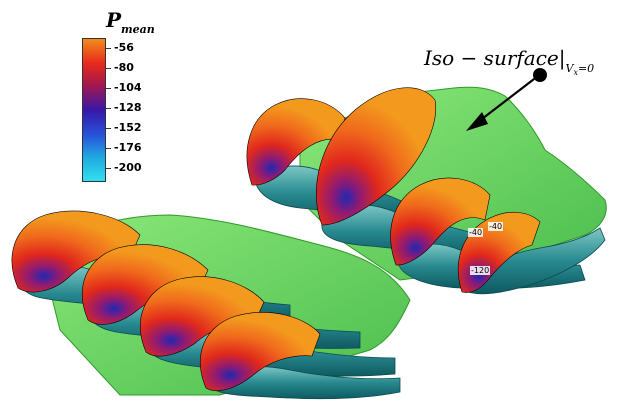  Describe the element at coordinates (128, 127) in the screenshot. I see `legend-label: -152` at that location.